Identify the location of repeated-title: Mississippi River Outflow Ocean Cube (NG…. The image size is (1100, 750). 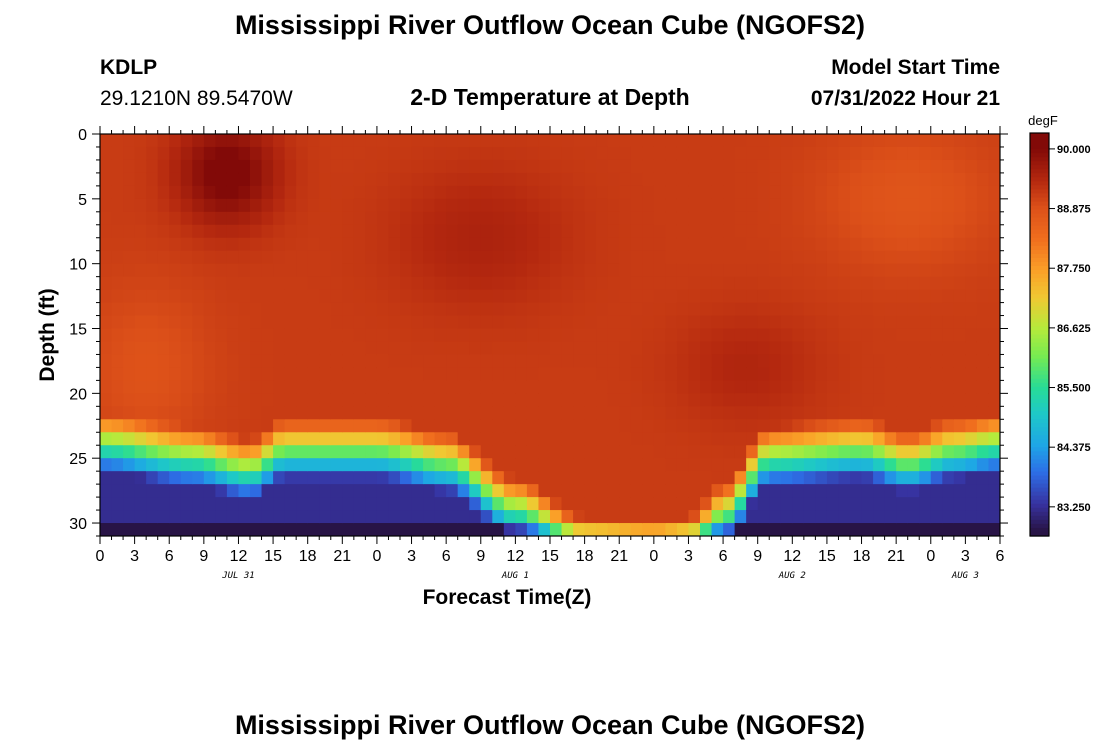
(550, 725).